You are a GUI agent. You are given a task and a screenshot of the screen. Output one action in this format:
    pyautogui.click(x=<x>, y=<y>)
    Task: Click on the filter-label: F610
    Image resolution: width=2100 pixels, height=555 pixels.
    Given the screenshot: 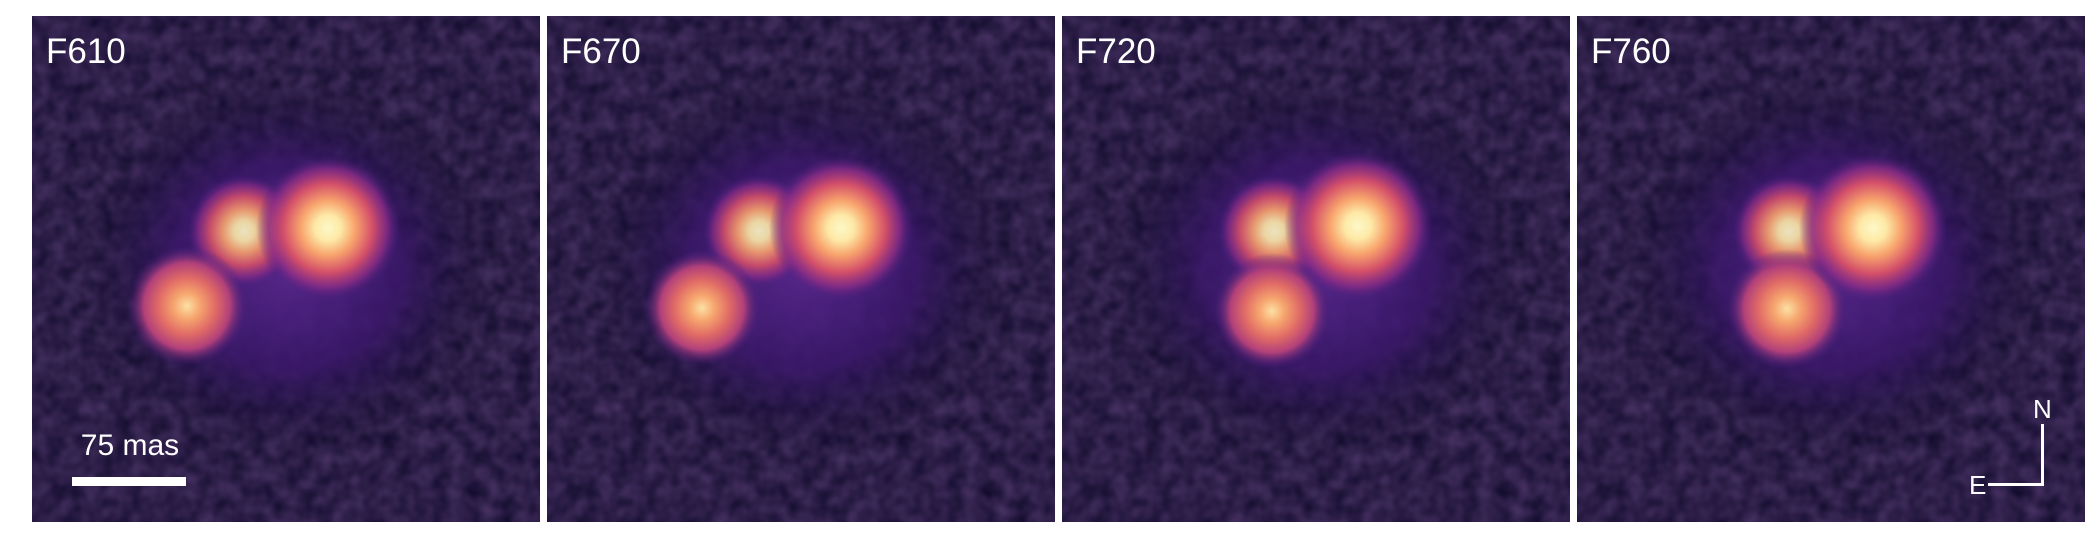 What is the action you would take?
    pyautogui.click(x=86, y=51)
    